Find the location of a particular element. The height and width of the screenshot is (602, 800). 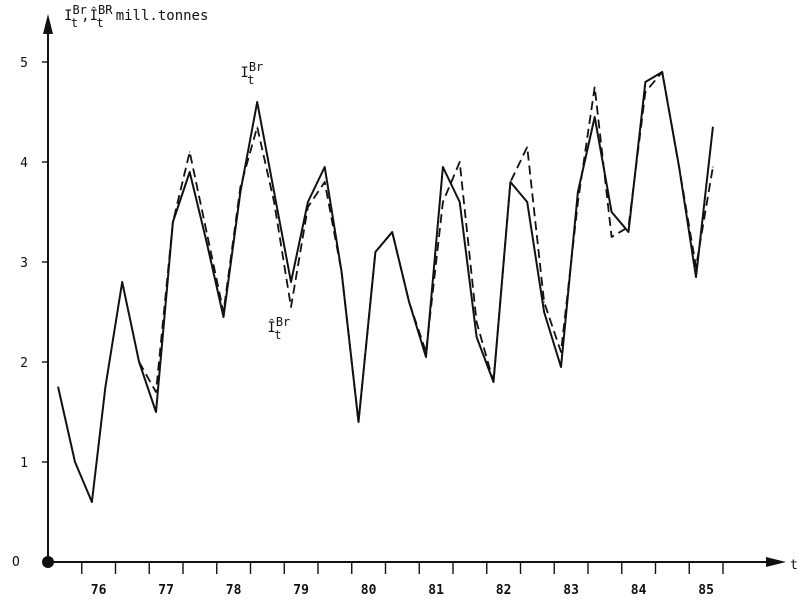

x-tick-label: 82 is located at coordinates (504, 590).